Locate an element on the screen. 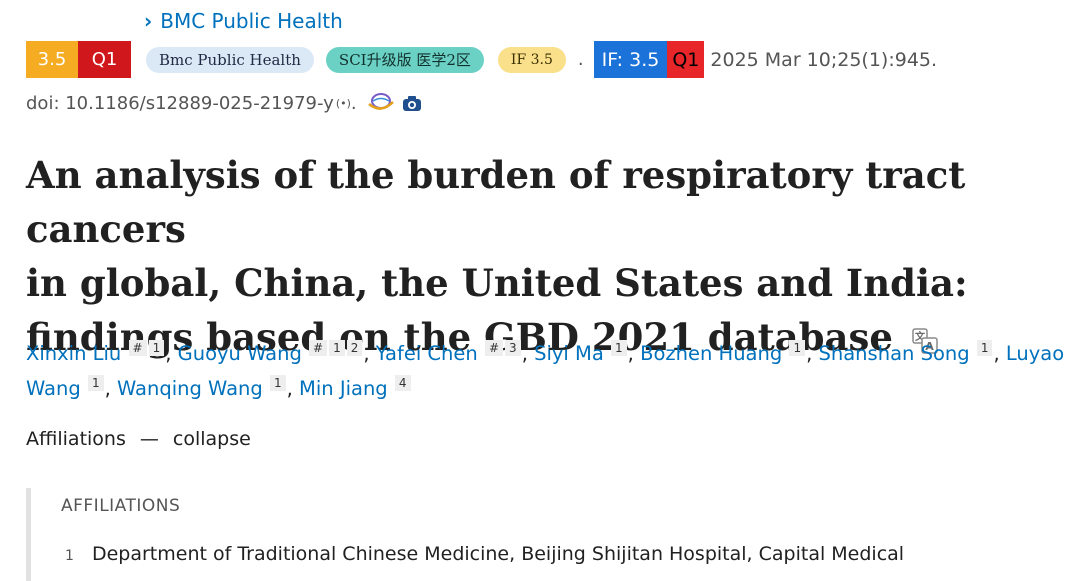 This screenshot has height=581, width=1080. sci-ranking-pill: SCI升级版 医学2区 is located at coordinates (404, 59).